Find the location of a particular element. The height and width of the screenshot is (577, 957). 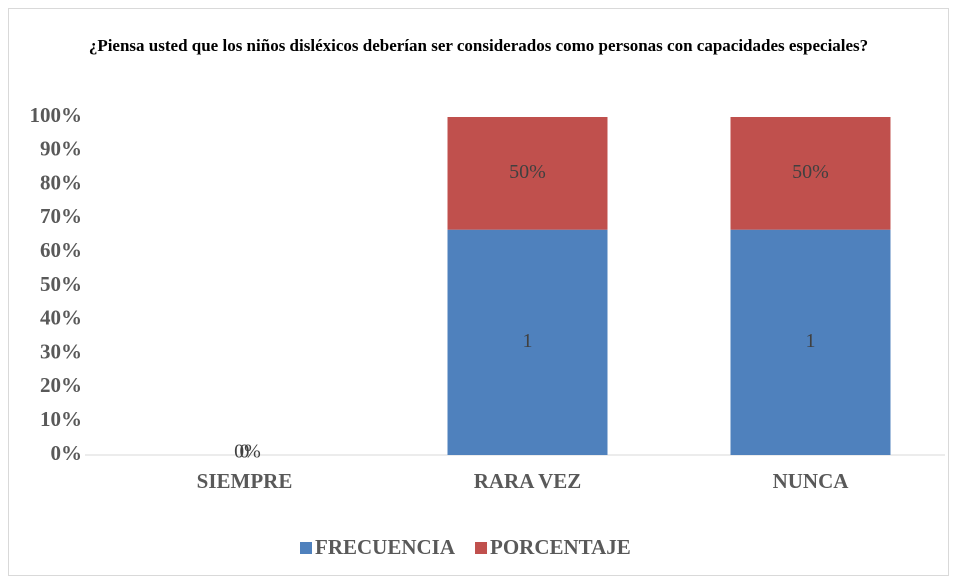

y-tick-label: 10% is located at coordinates (61, 419).